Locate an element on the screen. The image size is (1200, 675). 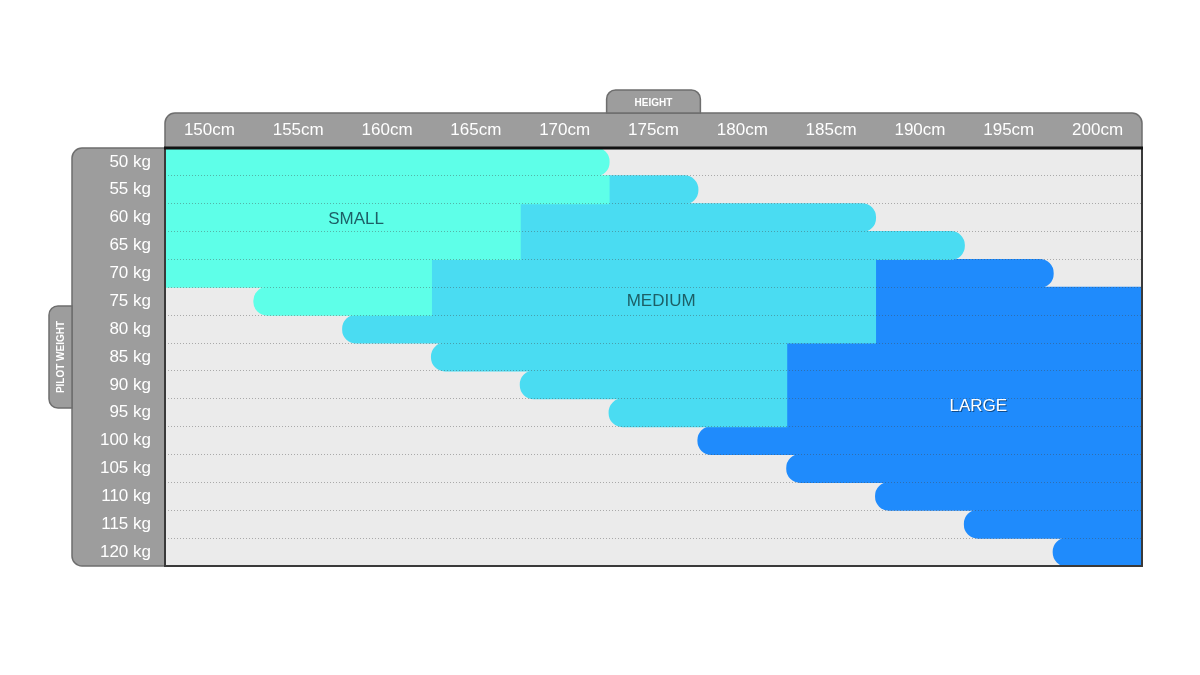
y-tick-label: 90 kg is located at coordinates (130, 384).